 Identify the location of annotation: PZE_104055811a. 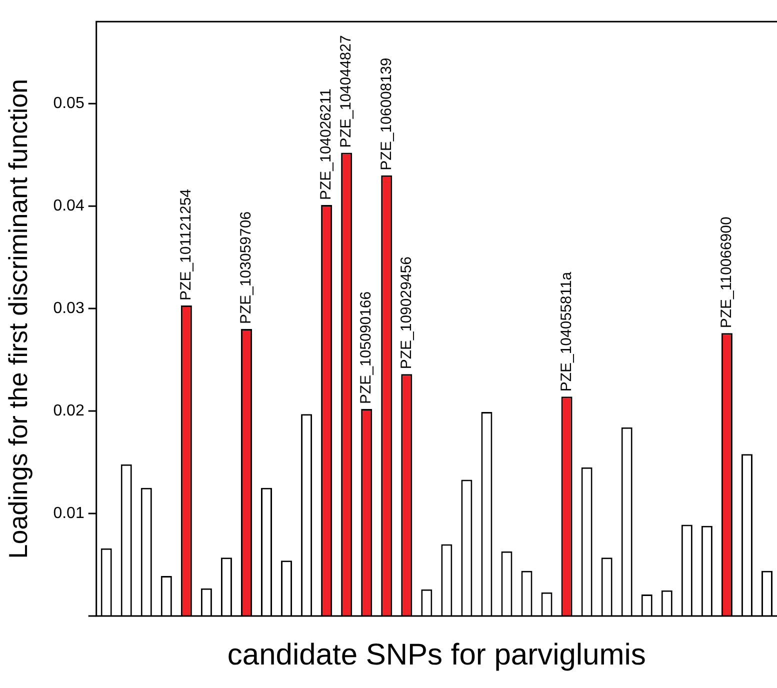
(566, 331).